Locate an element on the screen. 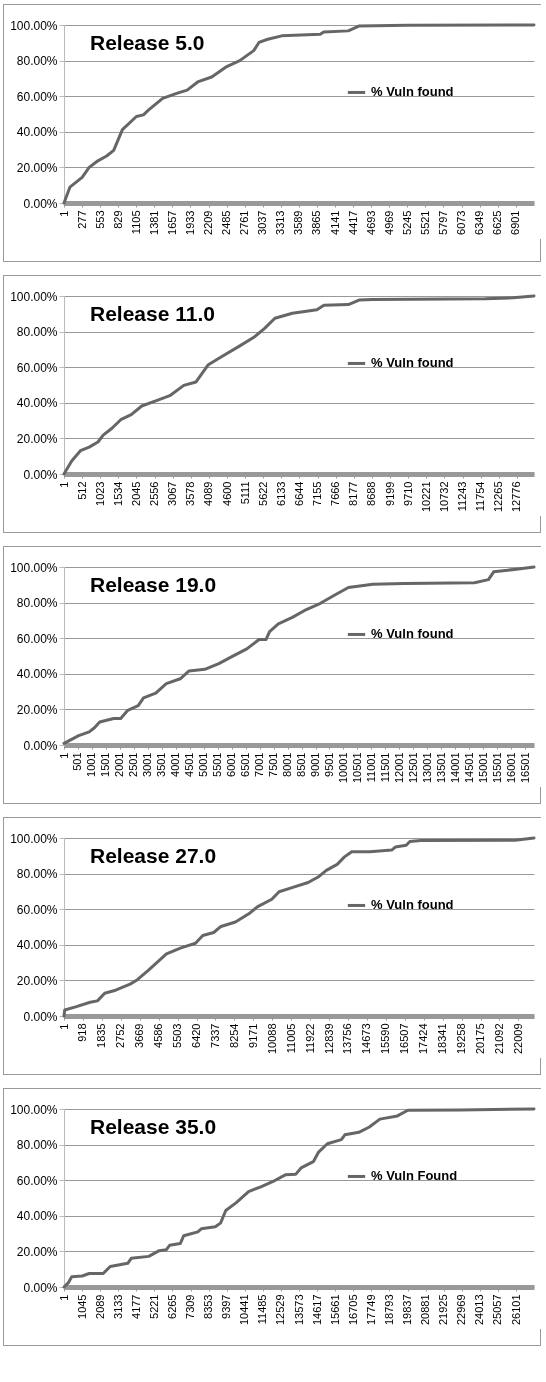 The image size is (546, 1382). x-tick-label: 14617 is located at coordinates (316, 1310).